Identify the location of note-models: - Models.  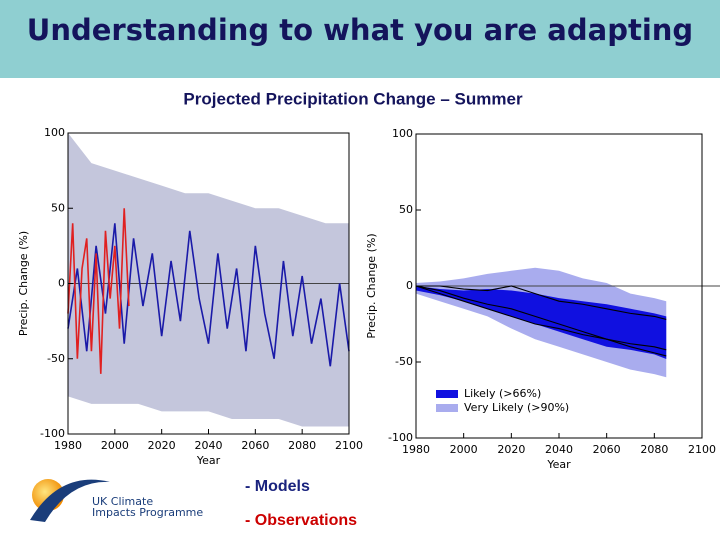
(277, 486).